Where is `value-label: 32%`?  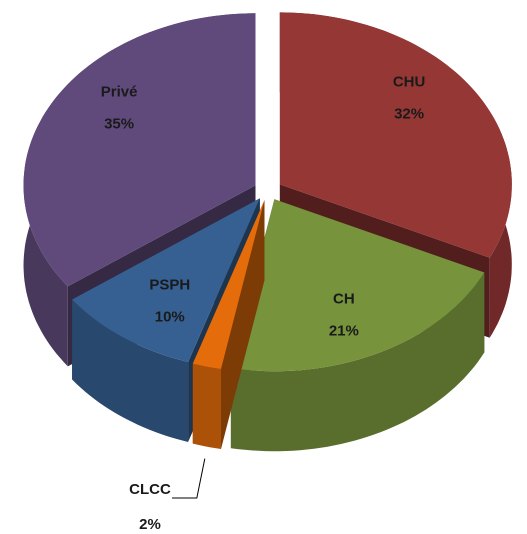 value-label: 32% is located at coordinates (409, 114).